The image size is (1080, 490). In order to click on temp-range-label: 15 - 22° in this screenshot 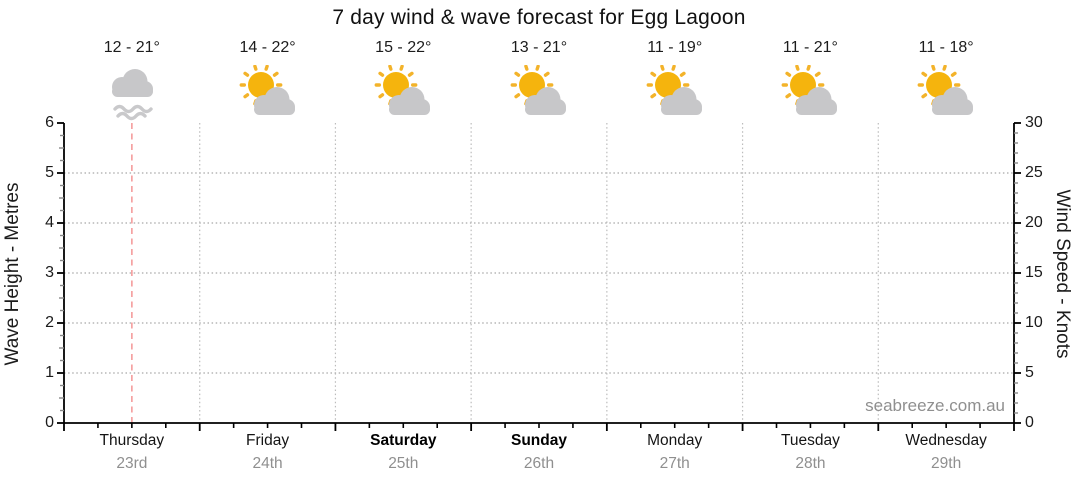, I will do `click(403, 47)`.